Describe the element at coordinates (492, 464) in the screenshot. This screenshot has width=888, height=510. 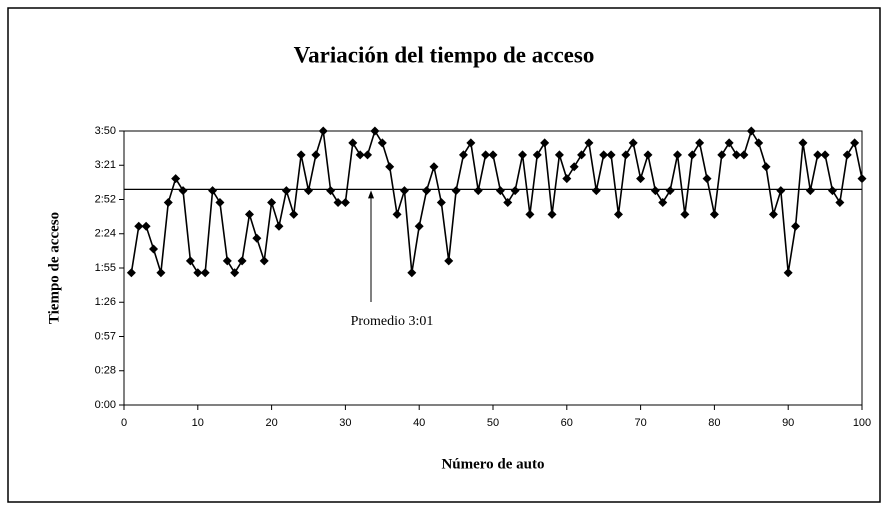
I see `x-axis-label: Número de auto` at that location.